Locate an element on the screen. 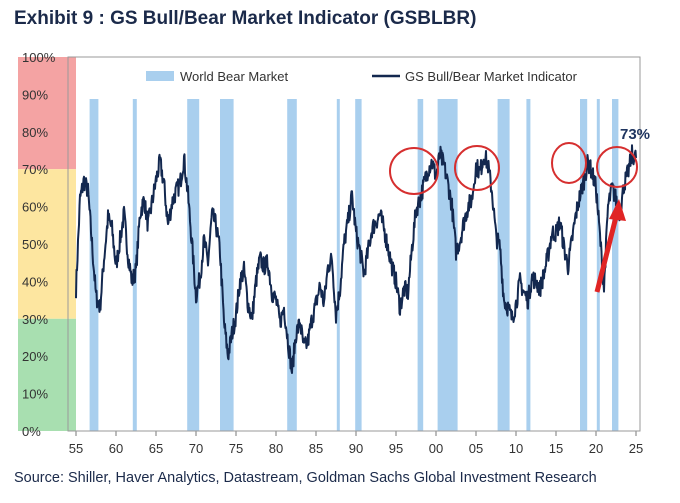 The image size is (680, 503). highlight-circle-2025 is located at coordinates (617, 167).